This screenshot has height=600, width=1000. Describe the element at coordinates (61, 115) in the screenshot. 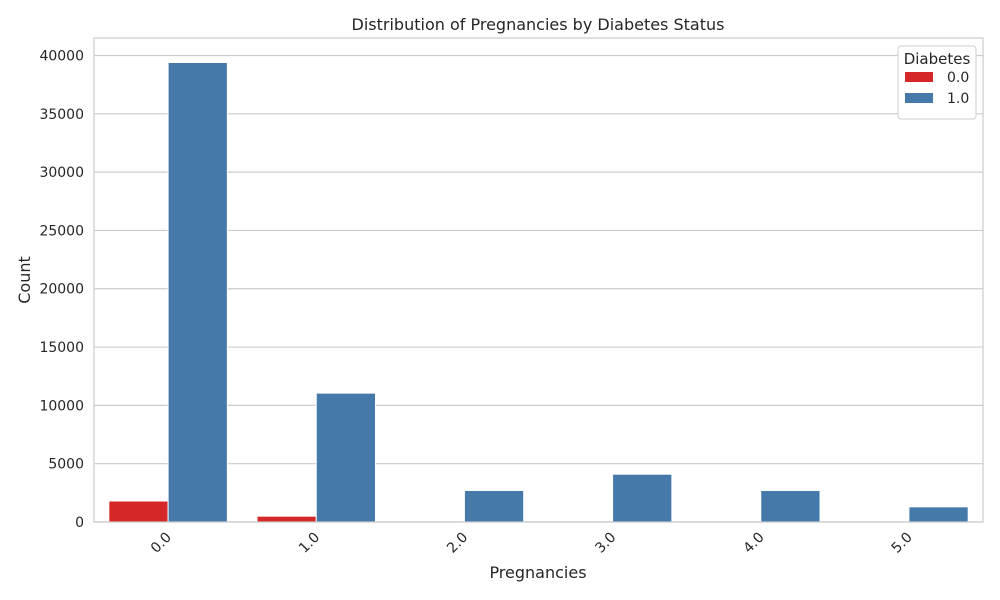

I see `y-tick-label: 35000` at that location.